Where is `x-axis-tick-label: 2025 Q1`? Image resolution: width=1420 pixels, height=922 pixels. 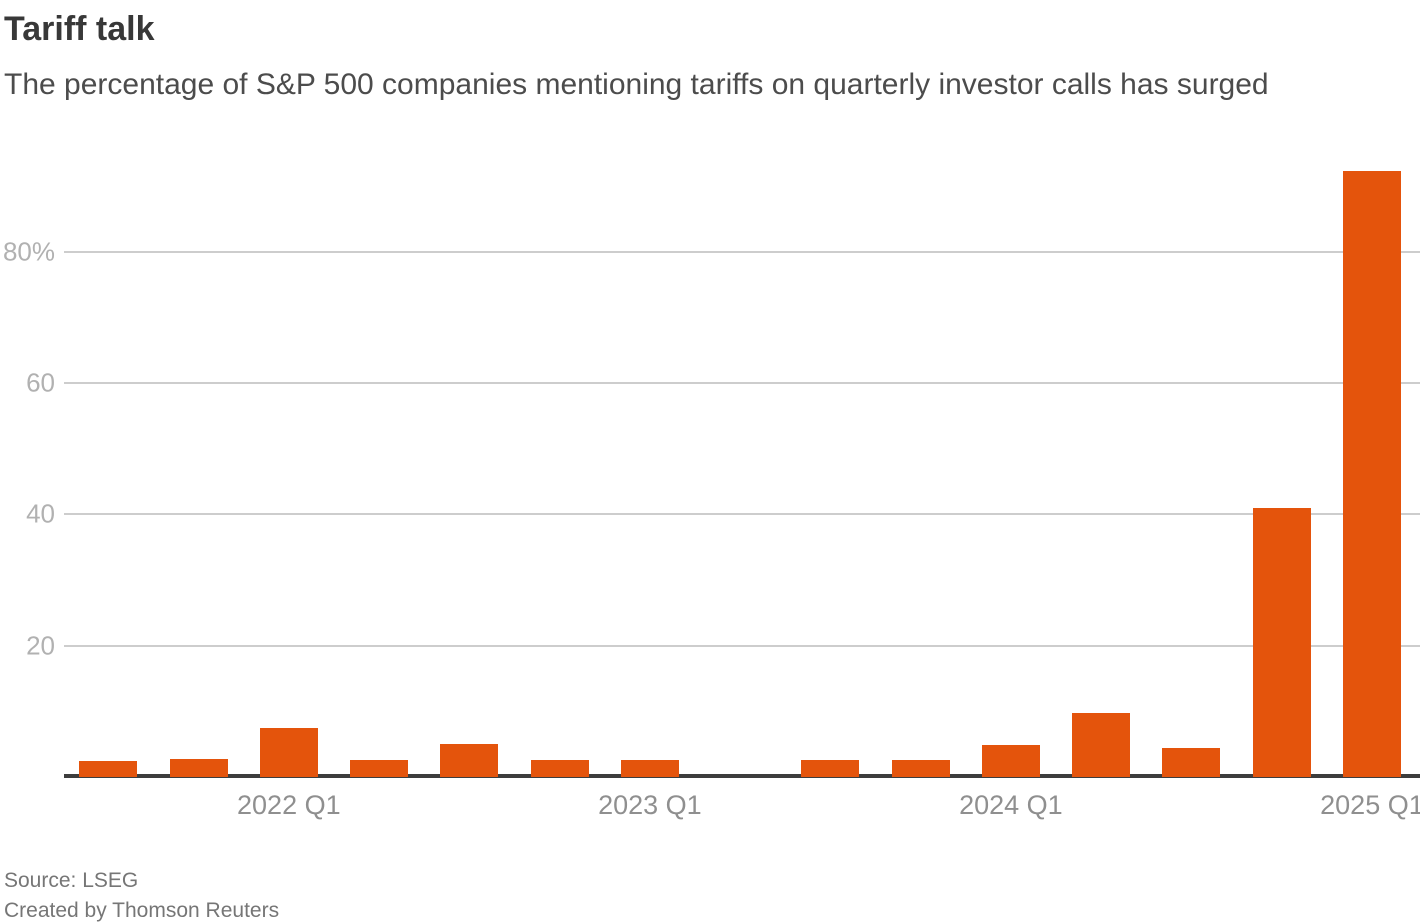
x-axis-tick-label: 2025 Q1 is located at coordinates (1370, 805).